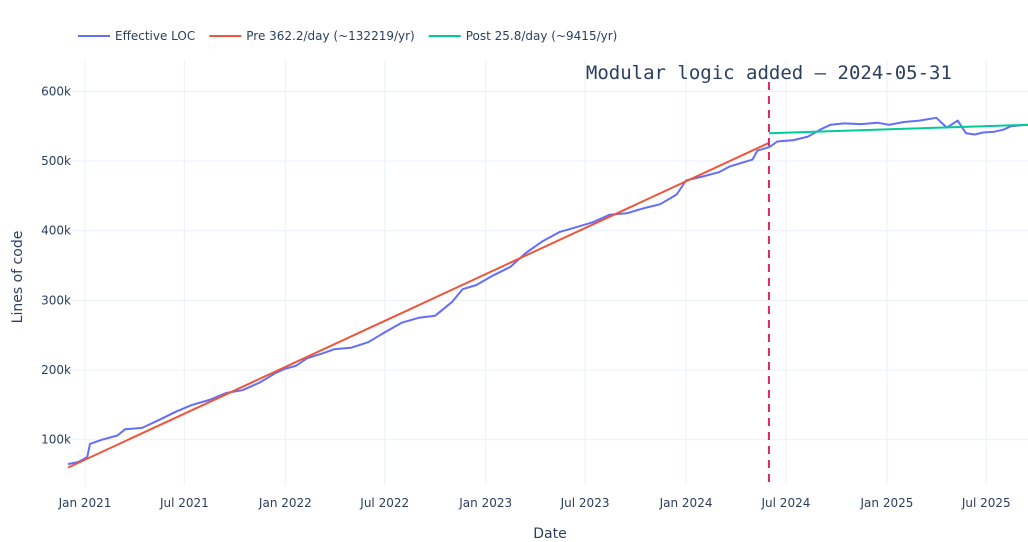 The height and width of the screenshot is (542, 1028). I want to click on legend-label: Post 25.8/day (~9415/yr), so click(542, 36).